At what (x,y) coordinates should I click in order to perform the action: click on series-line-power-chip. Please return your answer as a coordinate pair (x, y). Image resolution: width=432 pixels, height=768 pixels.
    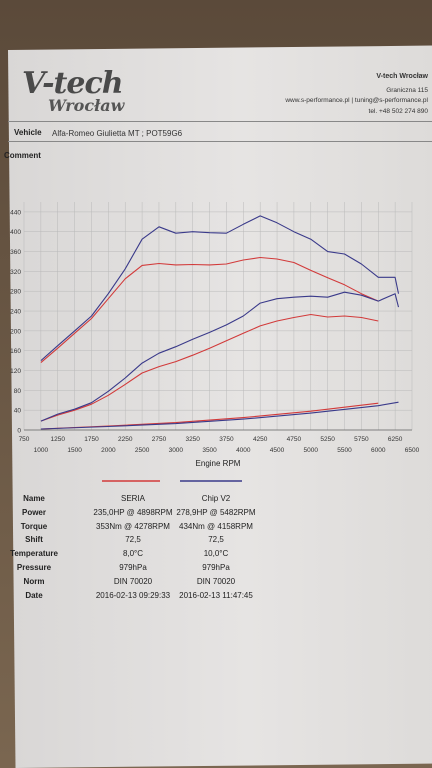
    Looking at the image, I should click on (220, 356).